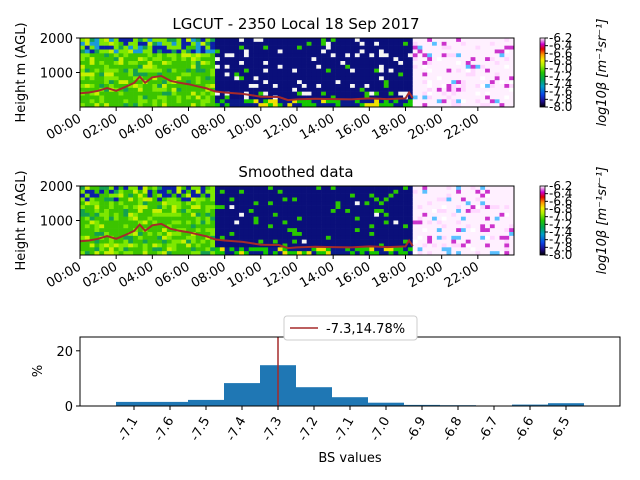 This screenshot has height=480, width=640. What do you see at coordinates (64, 352) in the screenshot?
I see `y-tick-label: 20` at bounding box center [64, 352].